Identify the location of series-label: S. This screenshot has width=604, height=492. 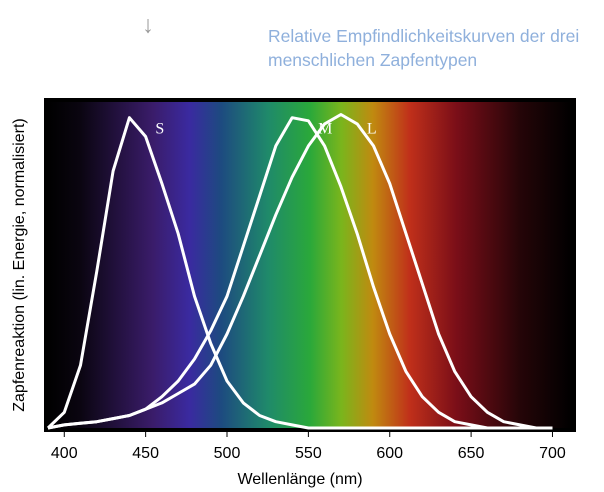
(159, 129).